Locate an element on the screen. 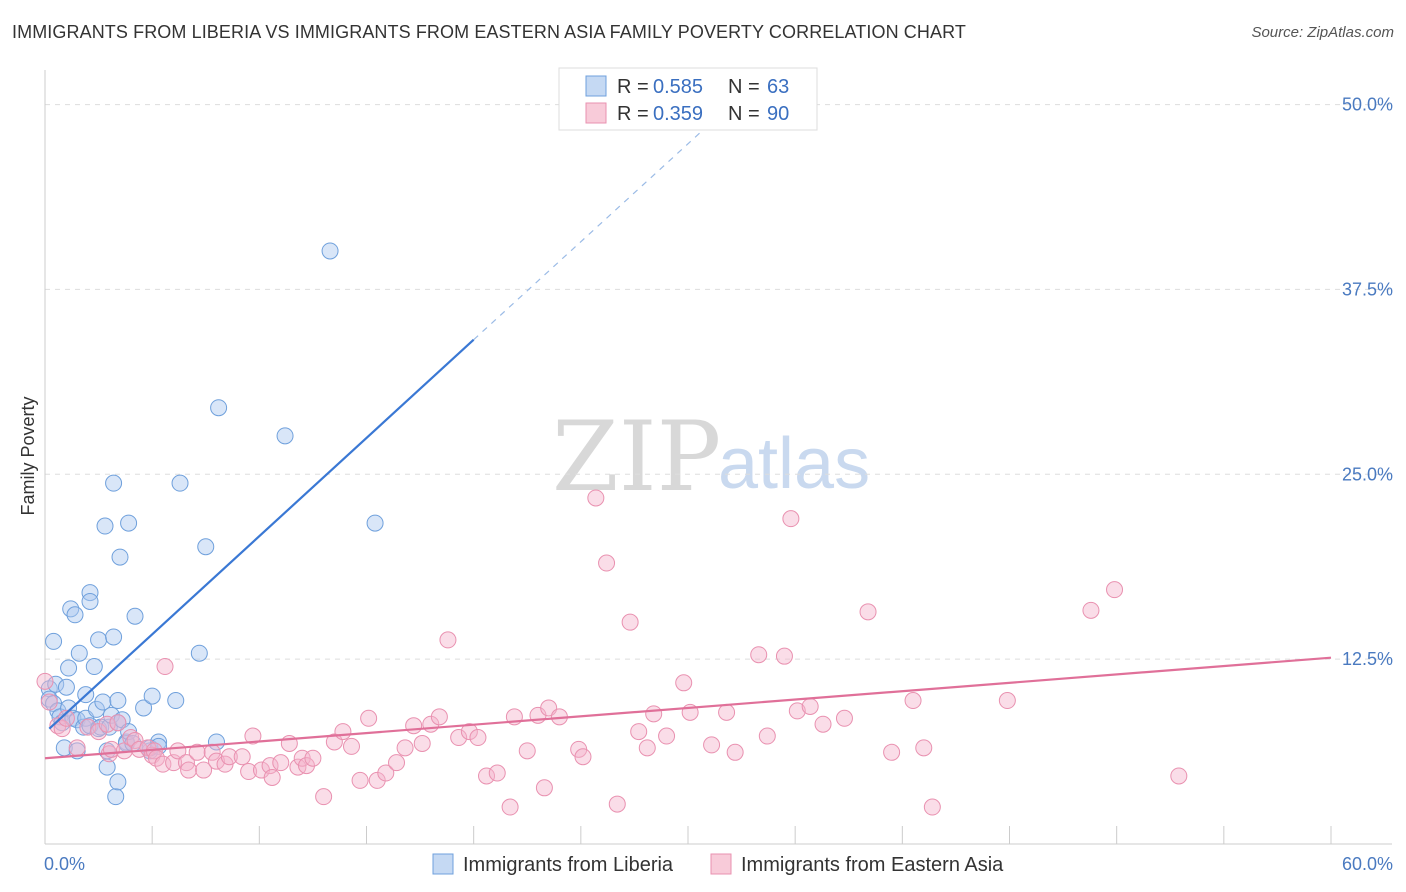 This screenshot has width=1406, height=892. y-axis-title: Family Poverty is located at coordinates (28, 455).